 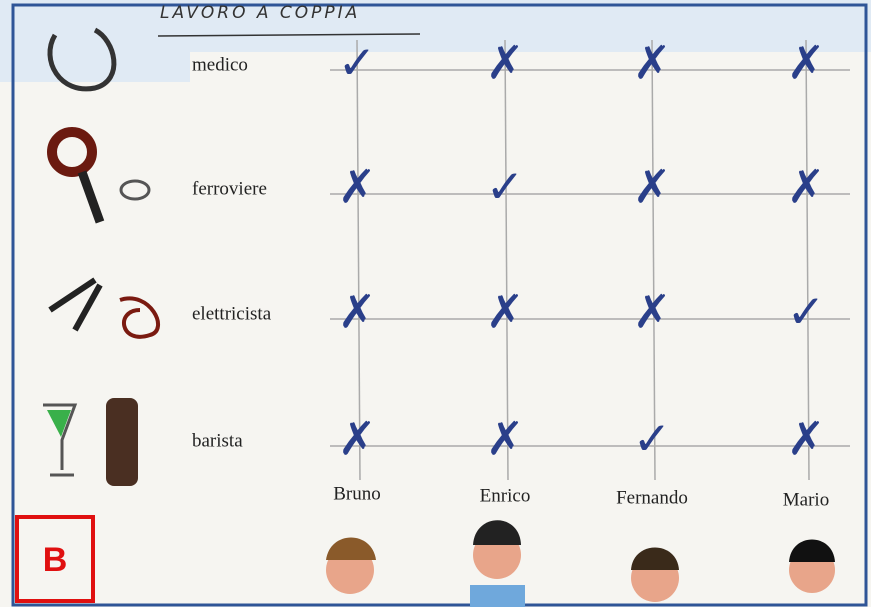 I want to click on whistle-icon, so click(x=135, y=190).